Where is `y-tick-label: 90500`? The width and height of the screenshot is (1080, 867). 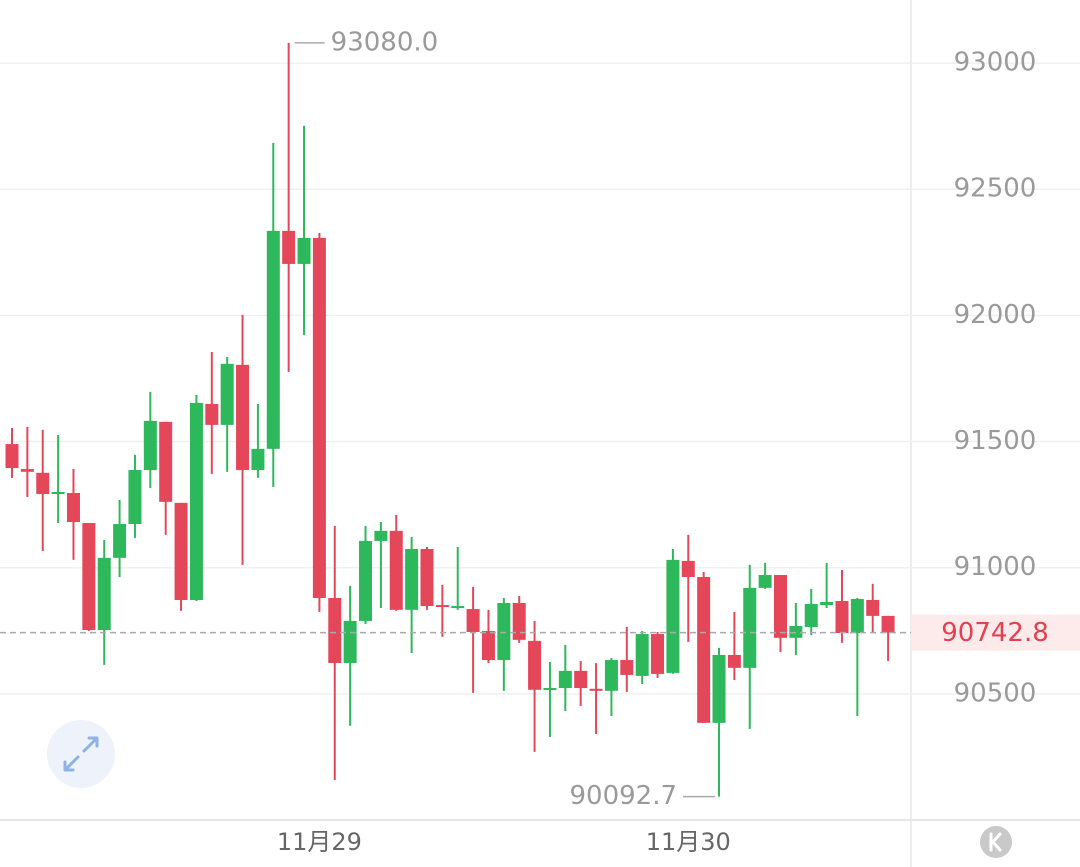 y-tick-label: 90500 is located at coordinates (995, 693).